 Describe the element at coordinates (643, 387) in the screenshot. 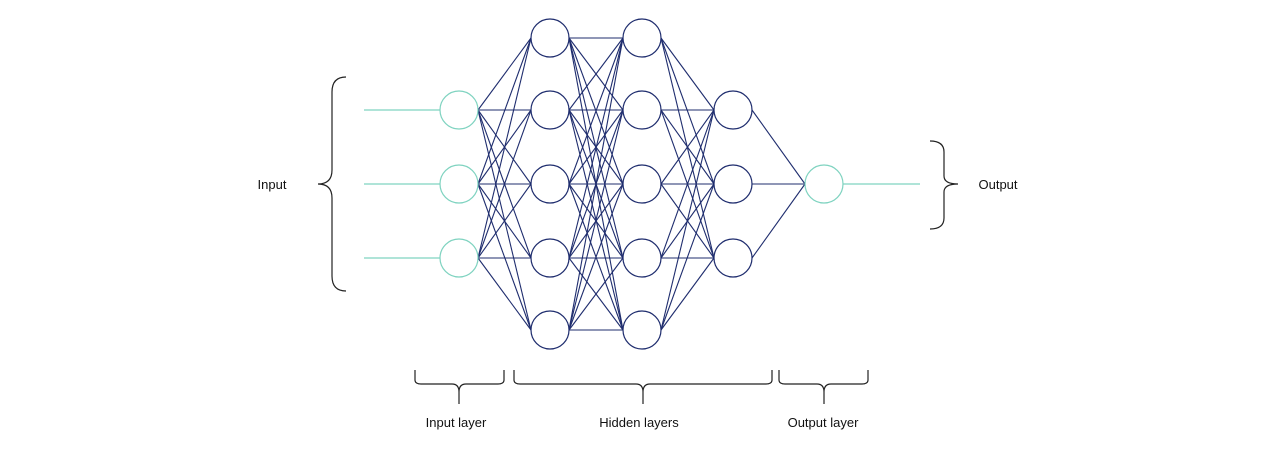

I see `hidden-layers-brace` at that location.